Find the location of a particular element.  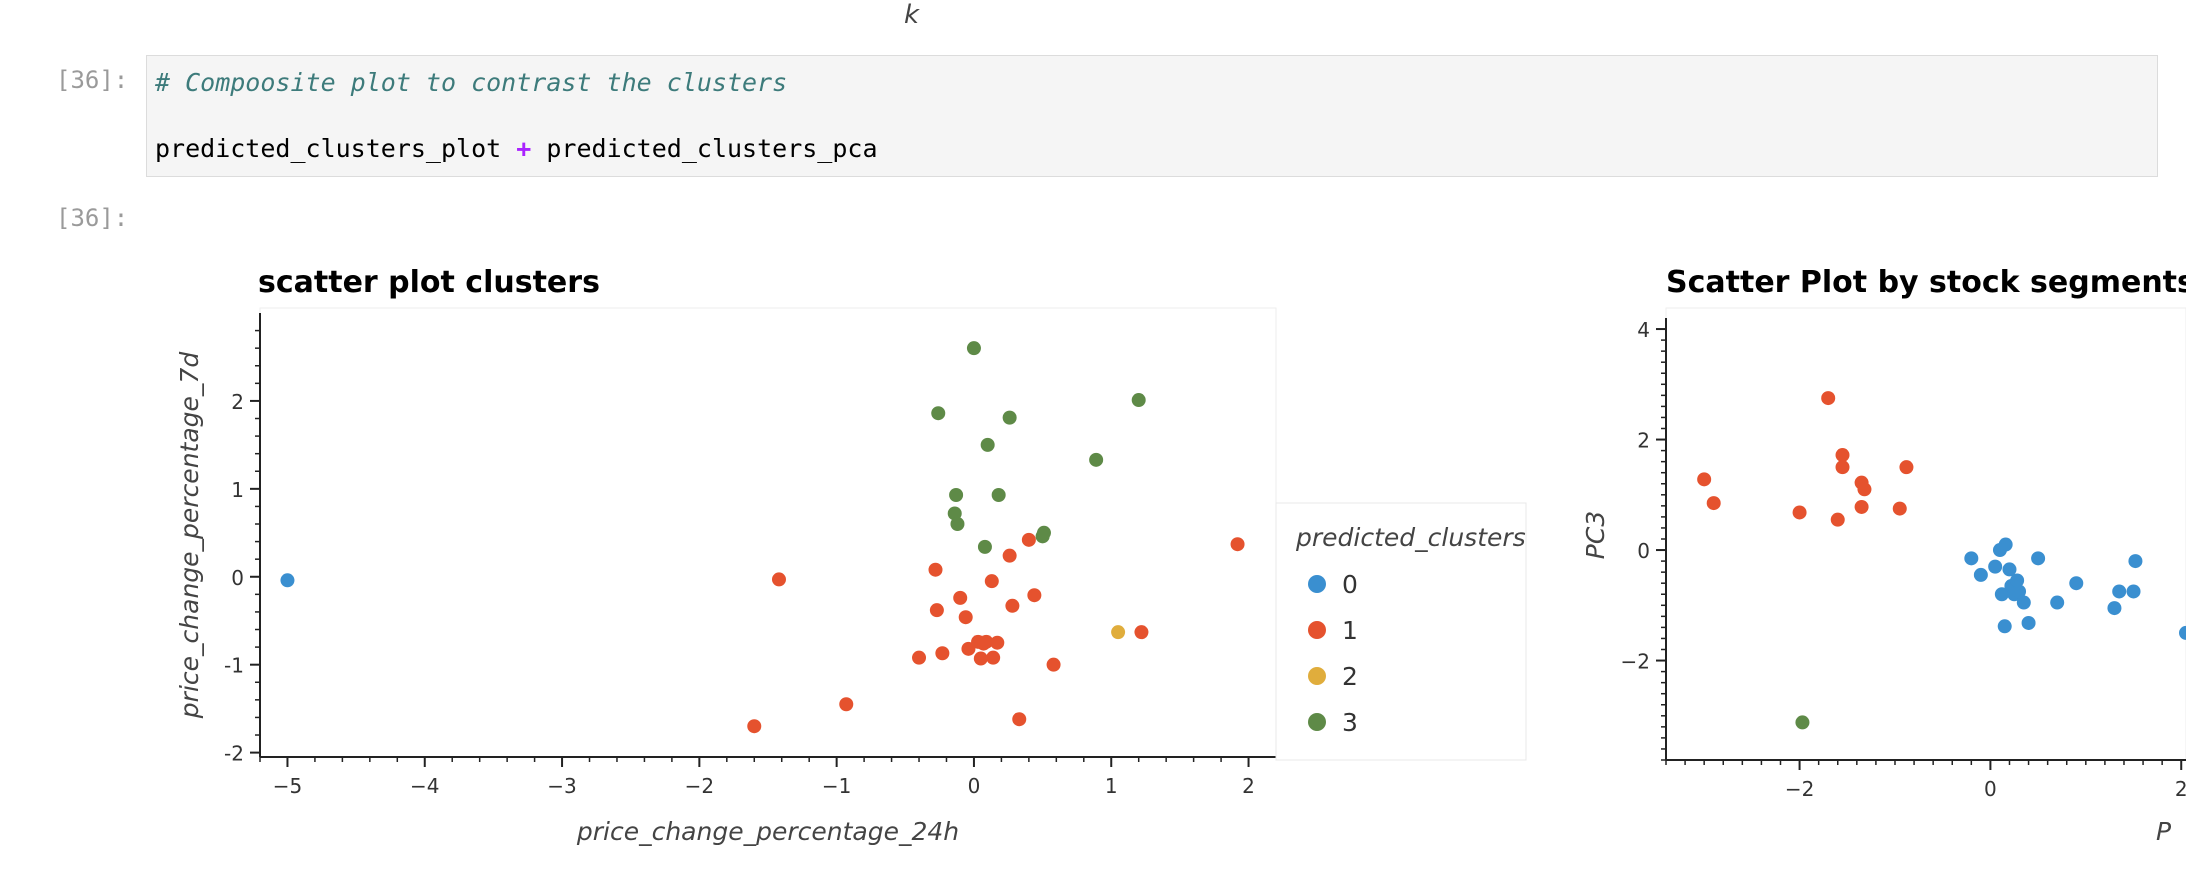

c1-x-tick-label: 1 is located at coordinates (1111, 786).